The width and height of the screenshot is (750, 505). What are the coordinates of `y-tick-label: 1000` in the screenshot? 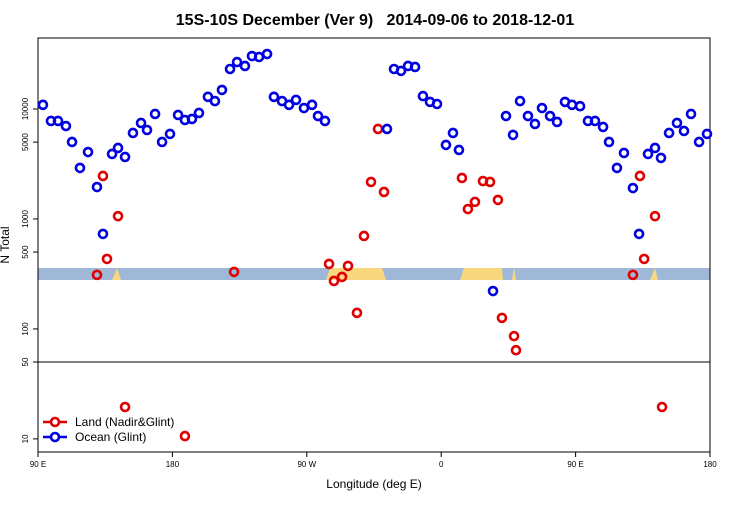 It's located at (25, 219).